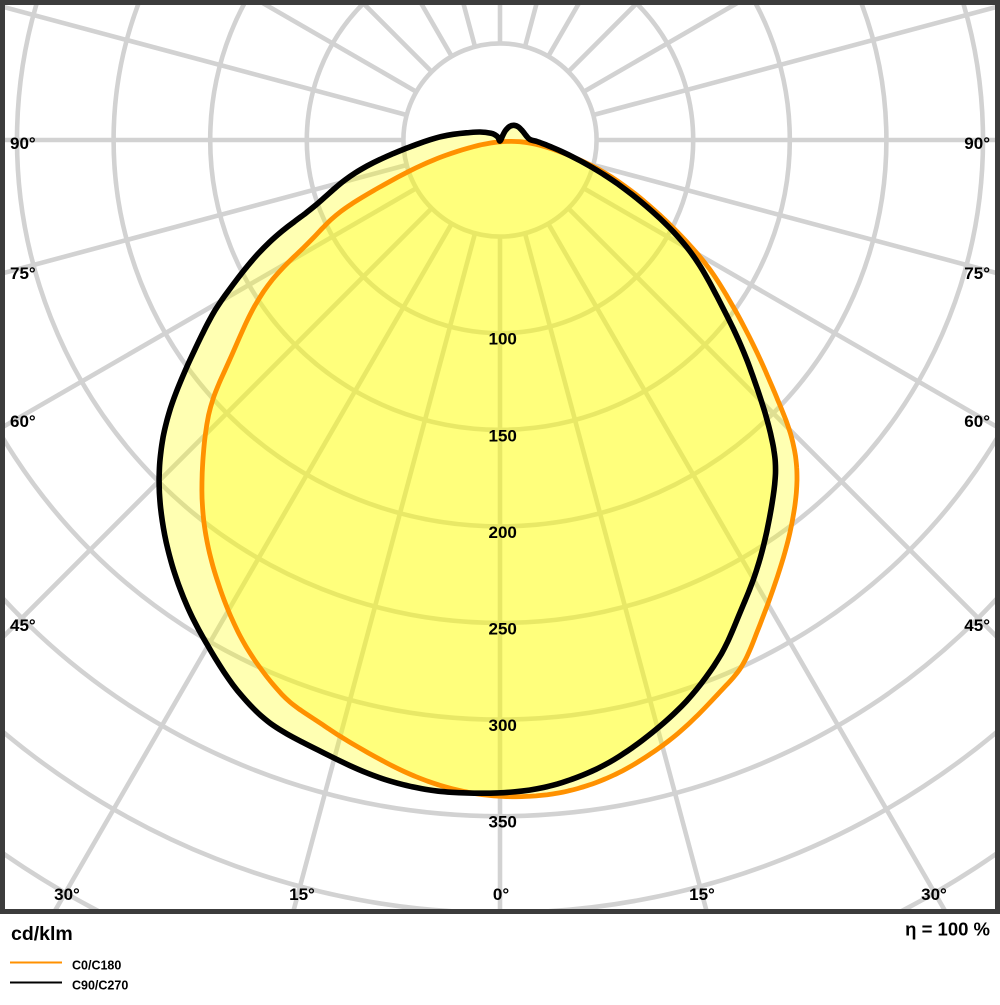 The height and width of the screenshot is (1005, 1000). What do you see at coordinates (947, 929) in the screenshot?
I see `svg-text: η = 100 %` at bounding box center [947, 929].